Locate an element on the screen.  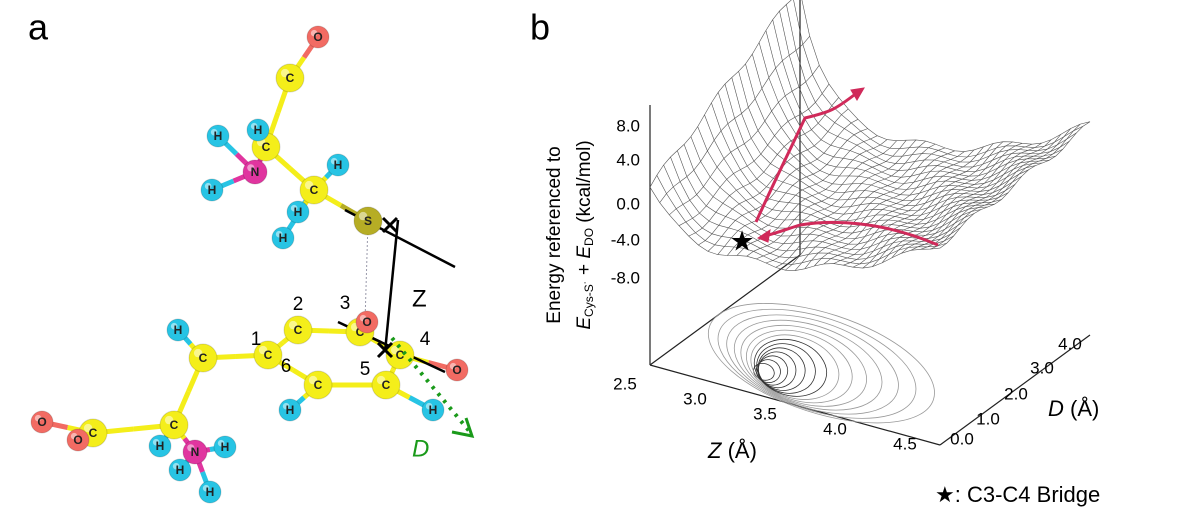
axis-title: Z (Å) is located at coordinates (732, 450).